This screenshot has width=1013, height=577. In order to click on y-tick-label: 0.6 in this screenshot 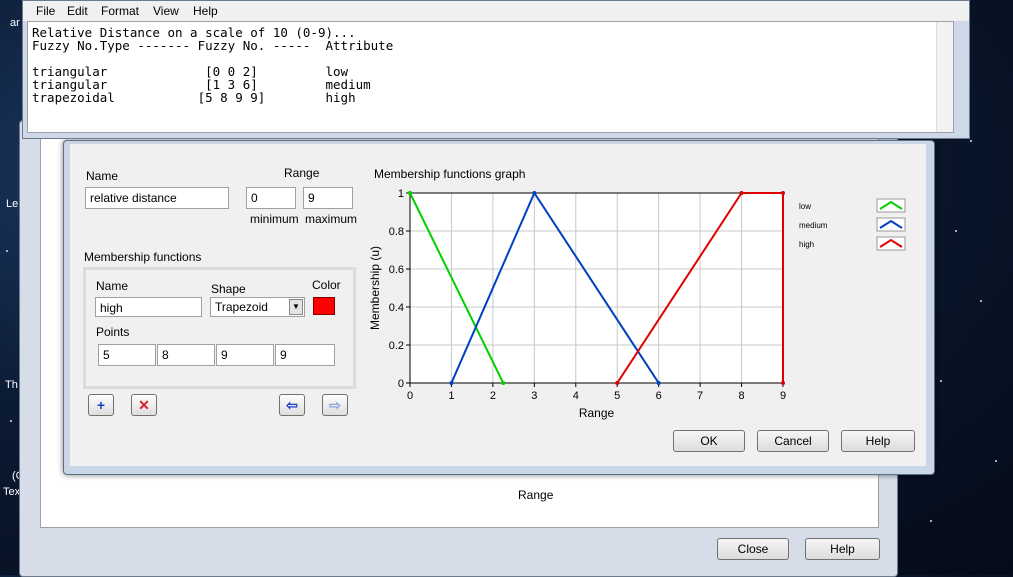, I will do `click(396, 270)`.